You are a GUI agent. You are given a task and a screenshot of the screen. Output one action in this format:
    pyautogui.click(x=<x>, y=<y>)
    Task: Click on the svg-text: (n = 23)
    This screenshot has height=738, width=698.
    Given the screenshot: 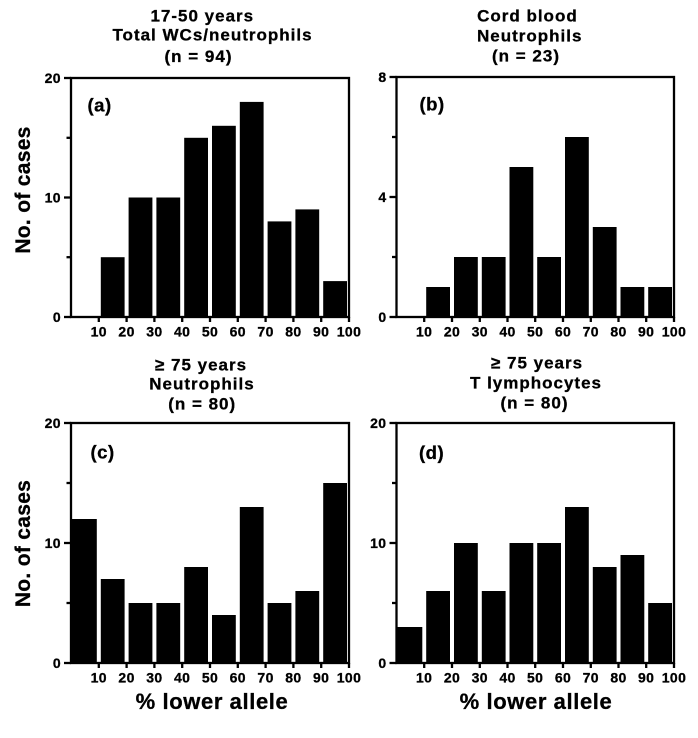 What is the action you would take?
    pyautogui.click(x=526, y=56)
    